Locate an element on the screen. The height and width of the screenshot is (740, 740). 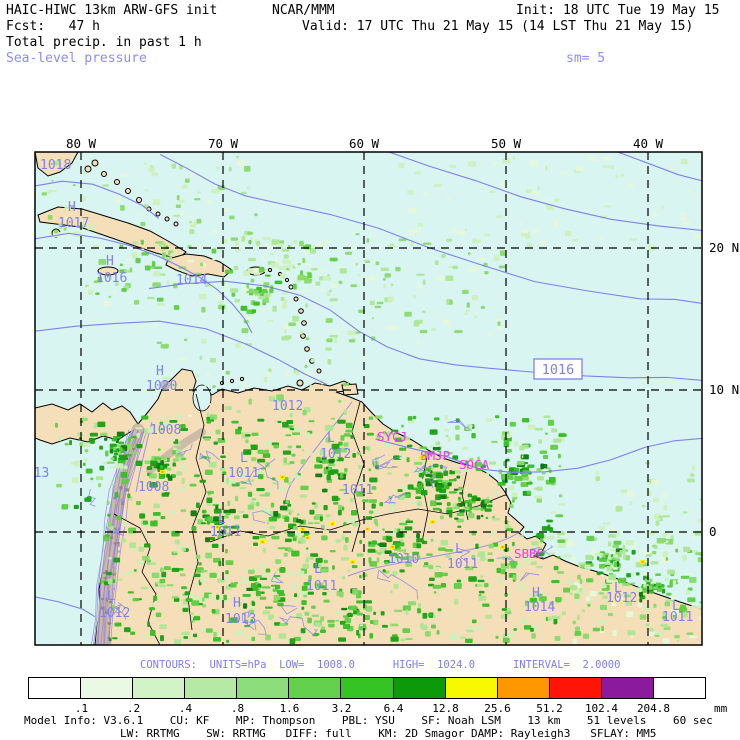
andes-contour-line is located at coordinates (126, 538).